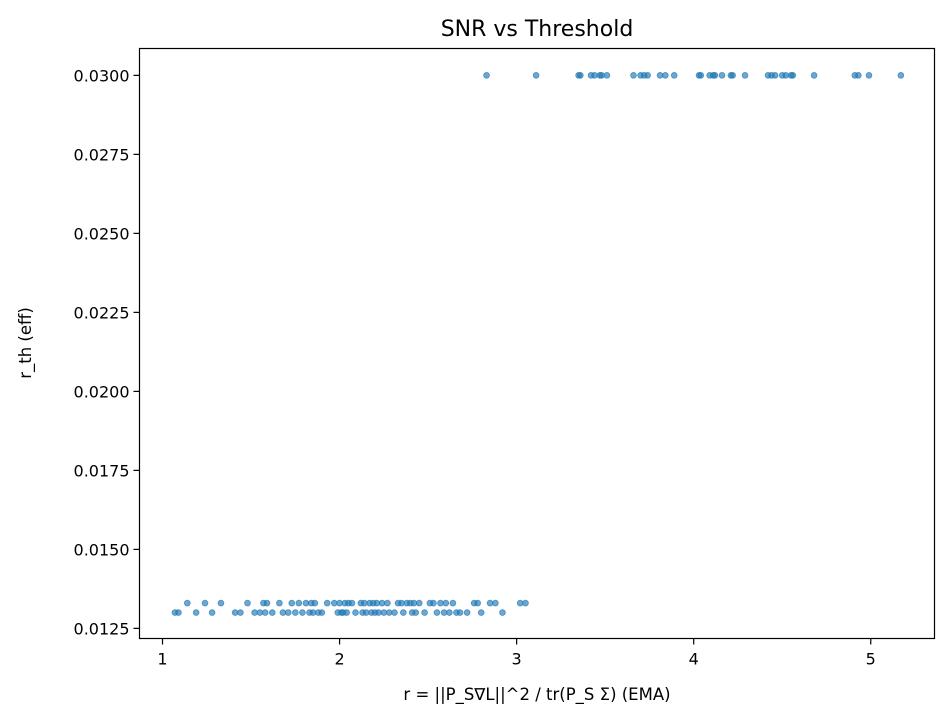 The width and height of the screenshot is (949, 722). Describe the element at coordinates (871, 659) in the screenshot. I see `x-tick-label: 5` at that location.